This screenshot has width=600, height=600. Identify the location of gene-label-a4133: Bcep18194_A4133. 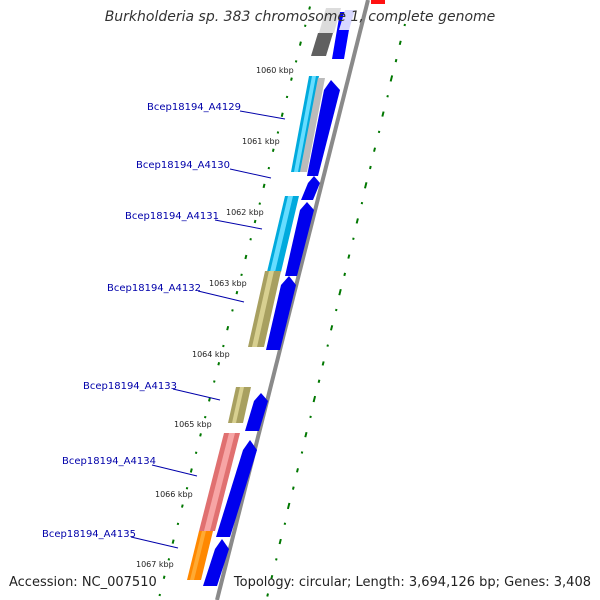
(130, 386).